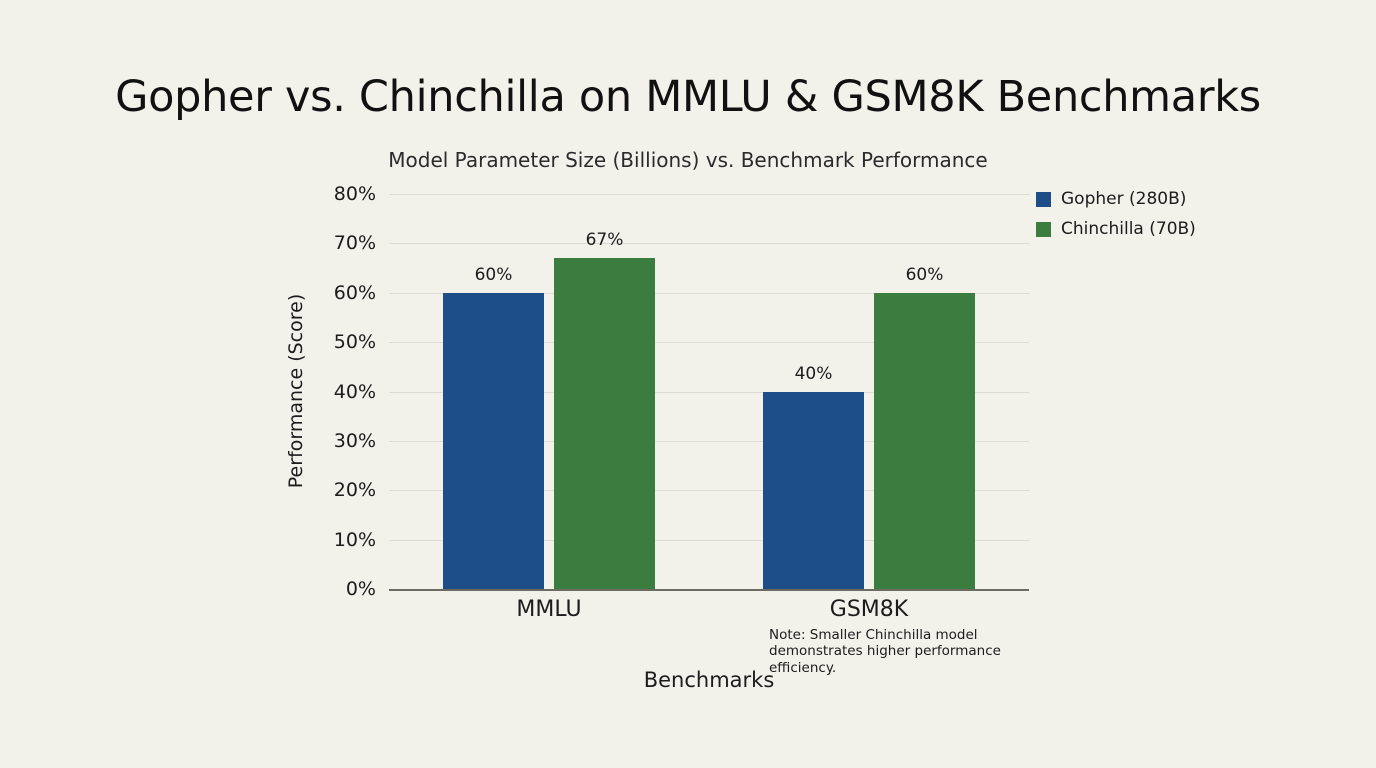  What do you see at coordinates (354, 539) in the screenshot?
I see `y-axis-tick-label: 10%` at bounding box center [354, 539].